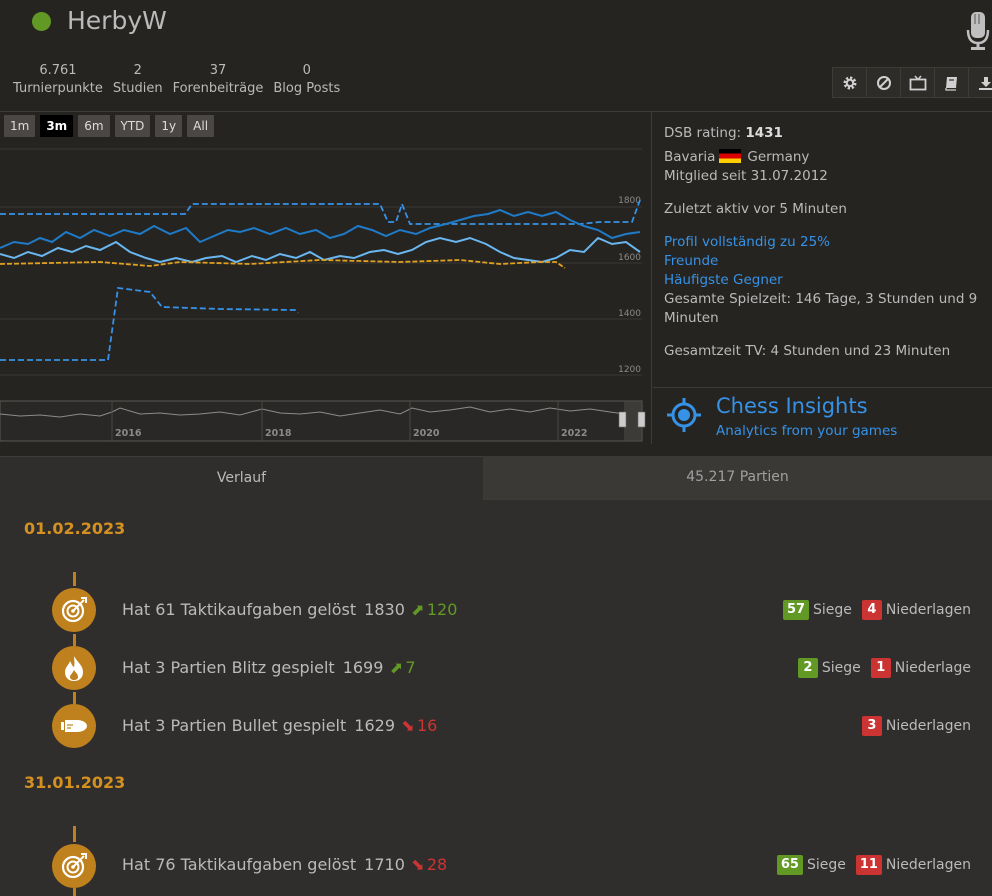 This screenshot has width=992, height=896. Describe the element at coordinates (306, 80) in the screenshot. I see `stat-blog-posts: 0 Blog Posts` at that location.